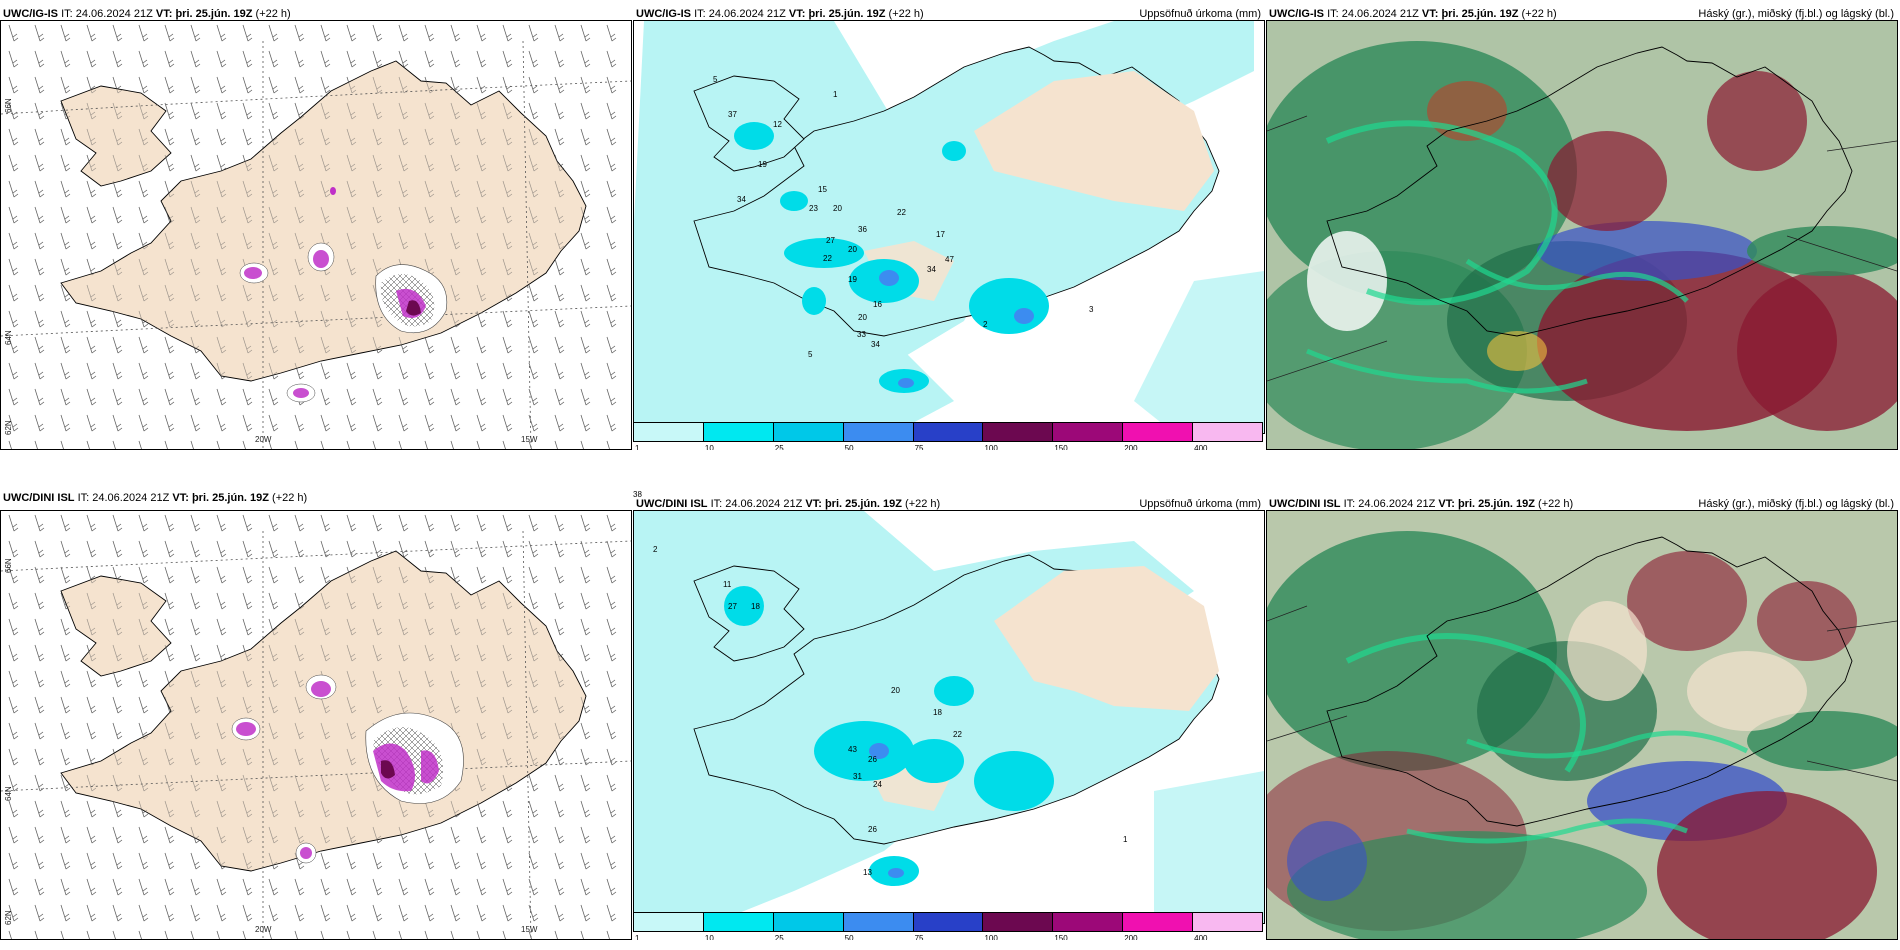  I want to click on precip-value: 24, so click(877, 784).